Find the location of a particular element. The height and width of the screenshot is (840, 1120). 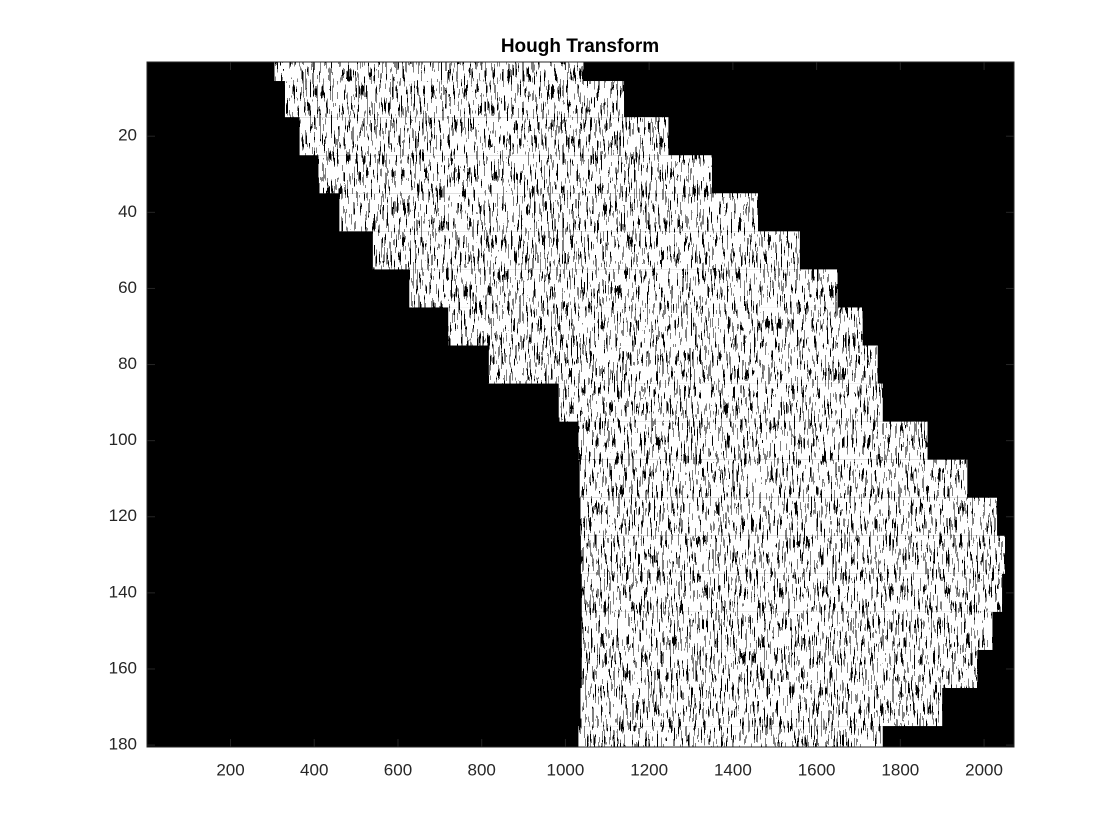

y-tick-label: 140 is located at coordinates (123, 591).